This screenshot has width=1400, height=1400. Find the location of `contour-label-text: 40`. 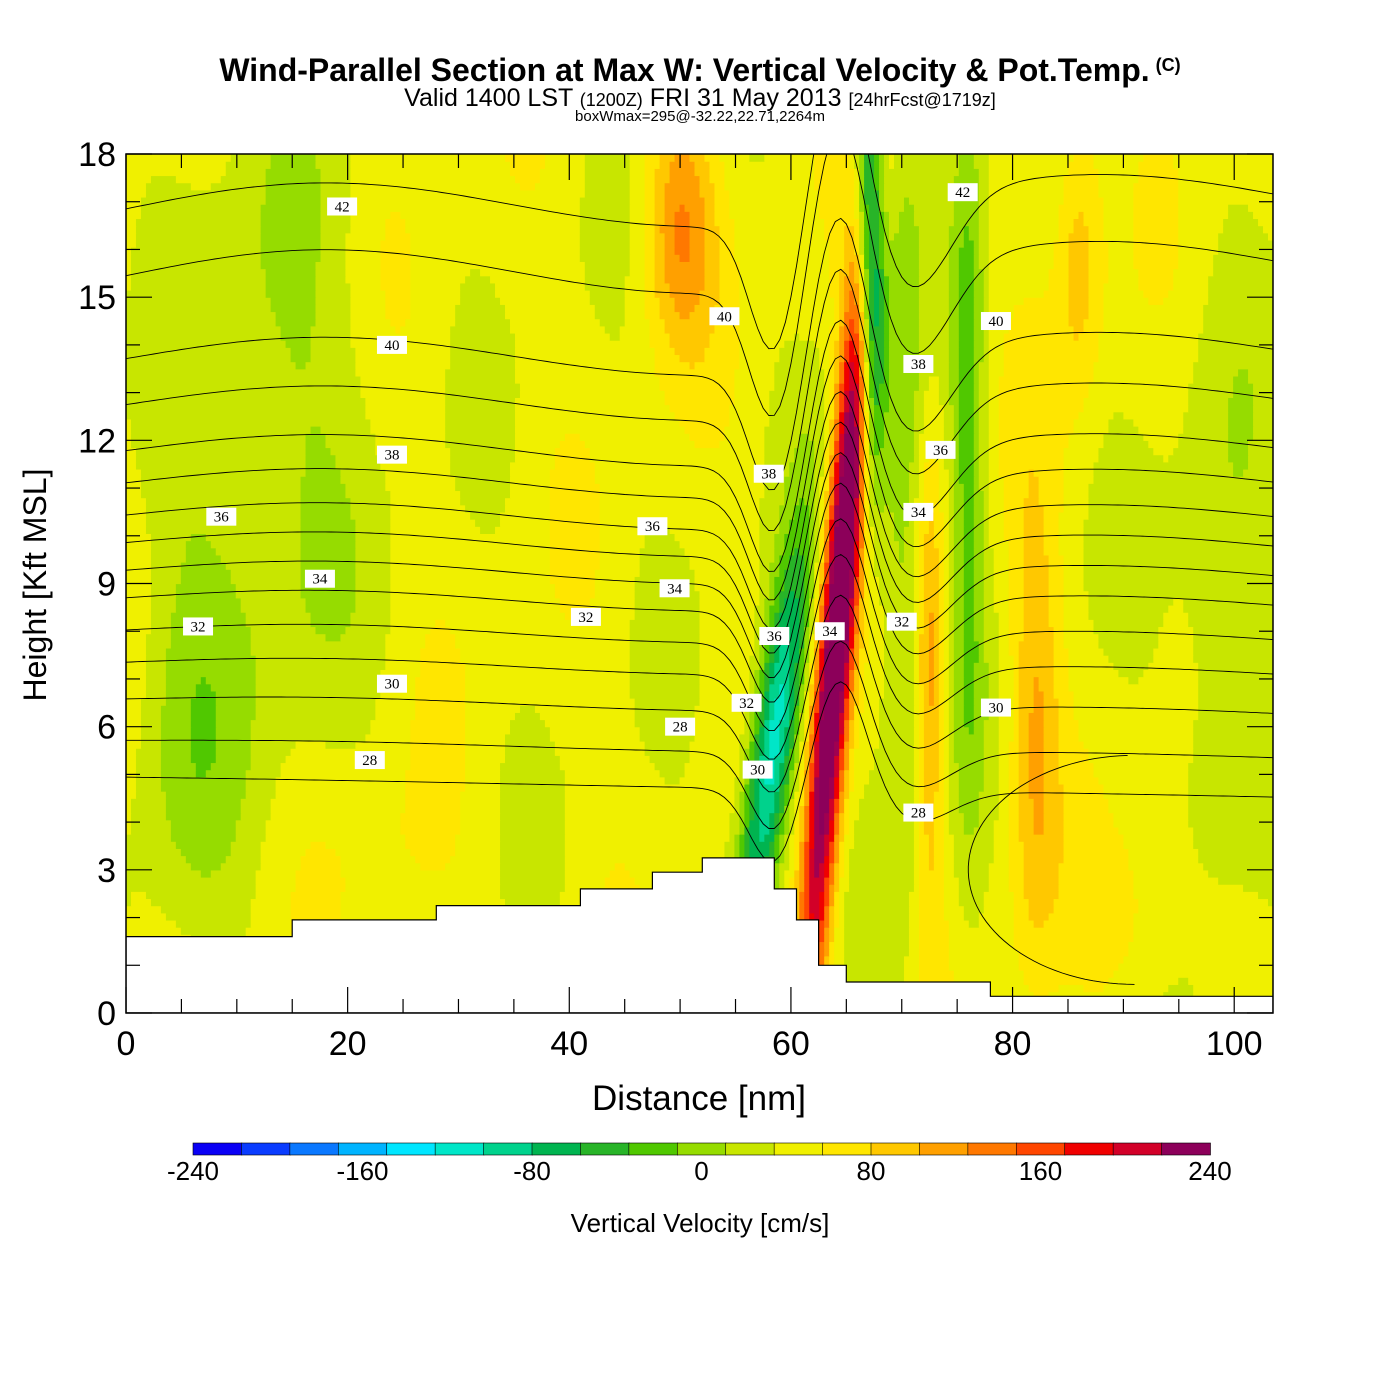

contour-label-text: 40 is located at coordinates (391, 346).